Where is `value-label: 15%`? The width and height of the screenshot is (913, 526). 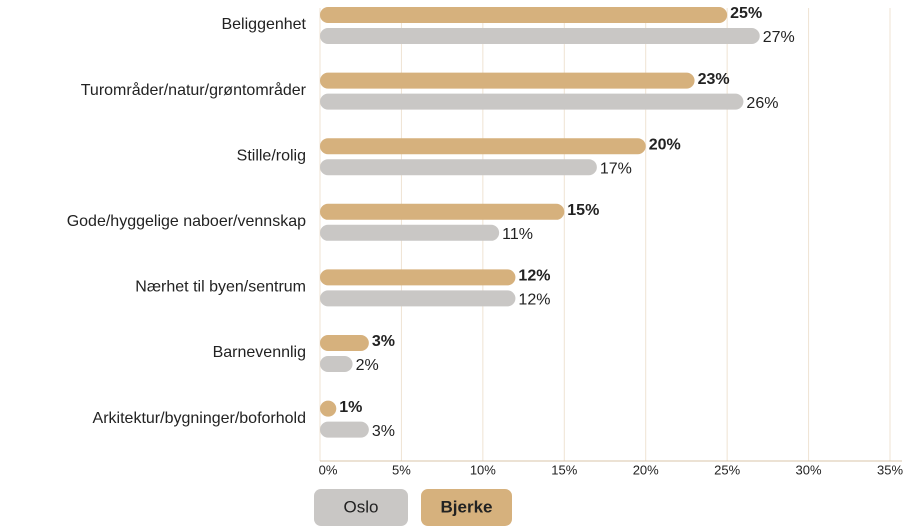
value-label: 15% is located at coordinates (583, 210).